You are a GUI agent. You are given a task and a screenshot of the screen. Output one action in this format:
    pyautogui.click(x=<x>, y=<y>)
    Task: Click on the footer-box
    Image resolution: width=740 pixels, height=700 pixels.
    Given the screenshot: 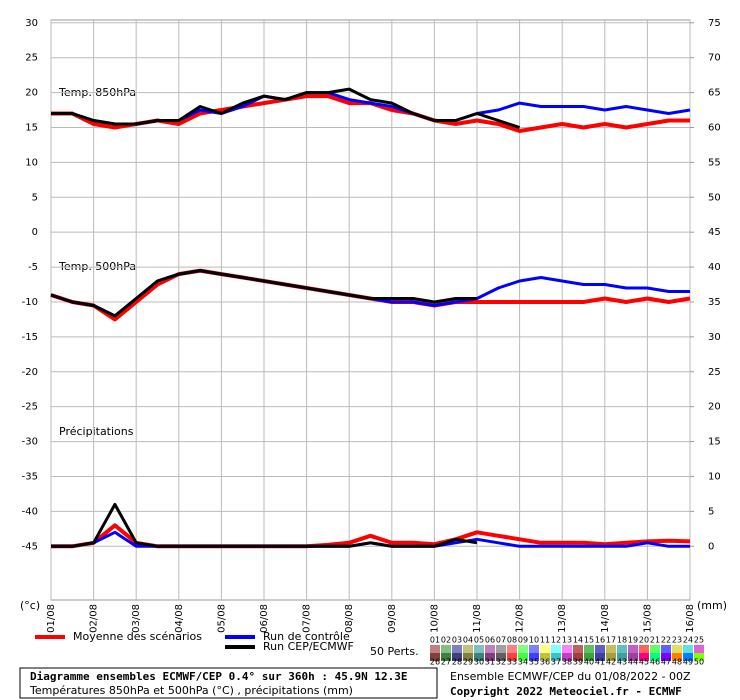 What is the action you would take?
    pyautogui.click(x=228, y=683)
    